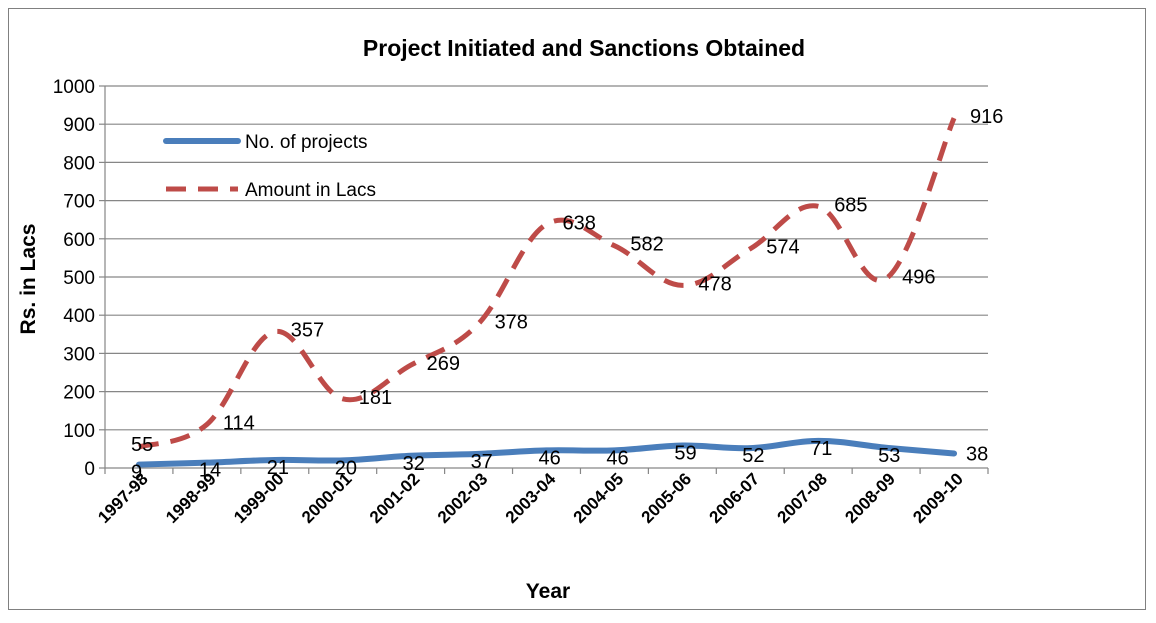 The width and height of the screenshot is (1156, 623). What do you see at coordinates (977, 454) in the screenshot?
I see `data-label: 38` at bounding box center [977, 454].